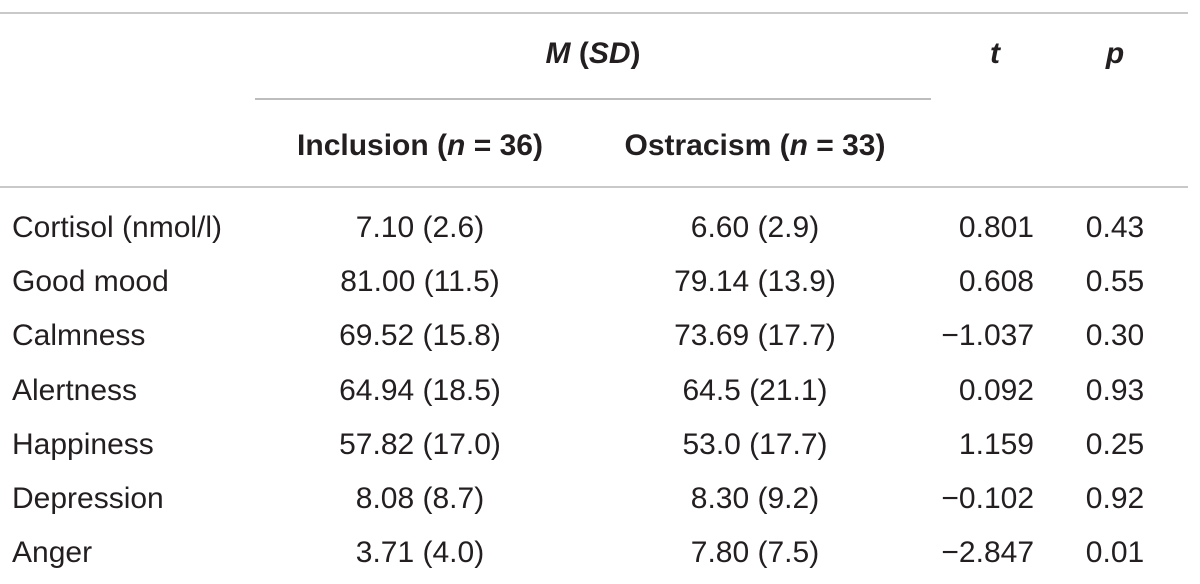 The width and height of the screenshot is (1200, 584). What do you see at coordinates (755, 553) in the screenshot?
I see `cell-ostracism: 7.80 (7.5)` at bounding box center [755, 553].